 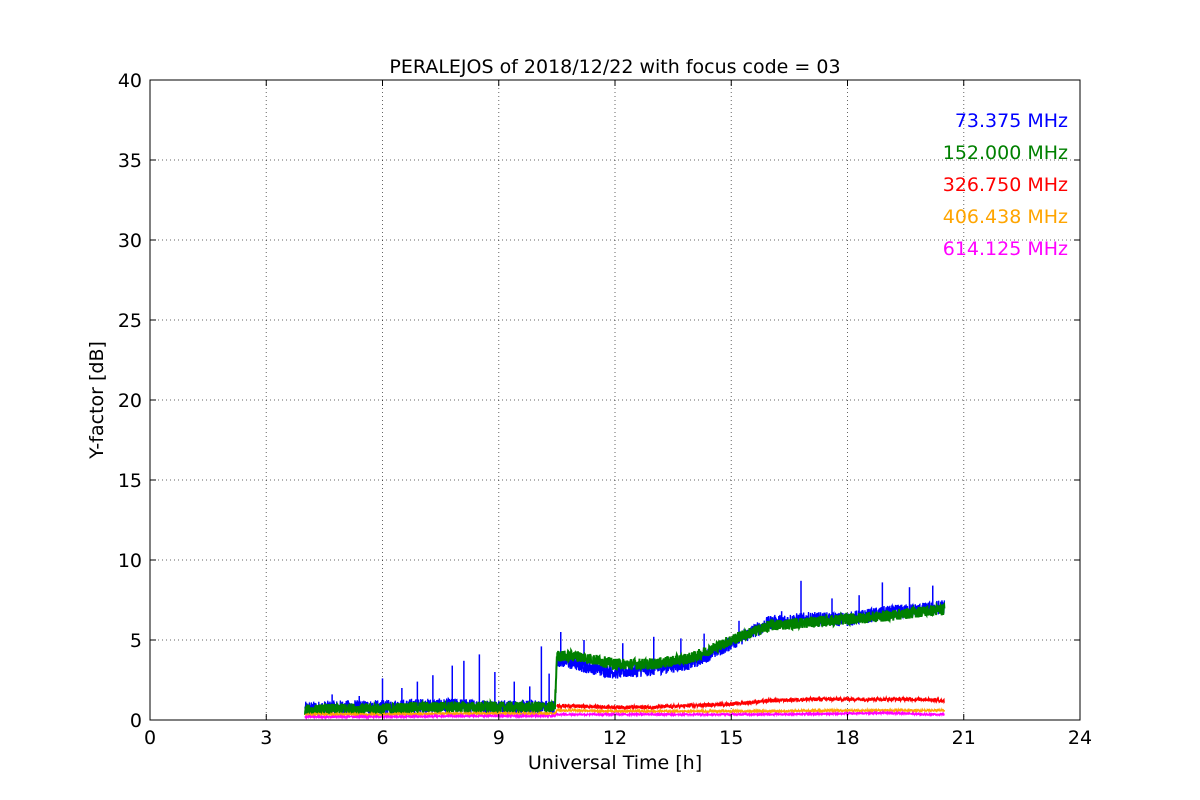 I want to click on x-tick-label: 9, so click(x=499, y=738).